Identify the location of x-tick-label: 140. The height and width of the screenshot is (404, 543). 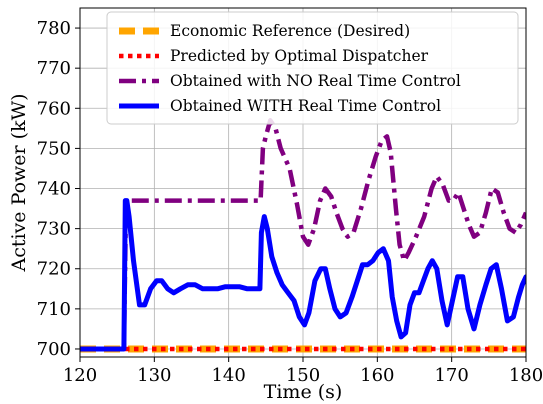
(228, 375).